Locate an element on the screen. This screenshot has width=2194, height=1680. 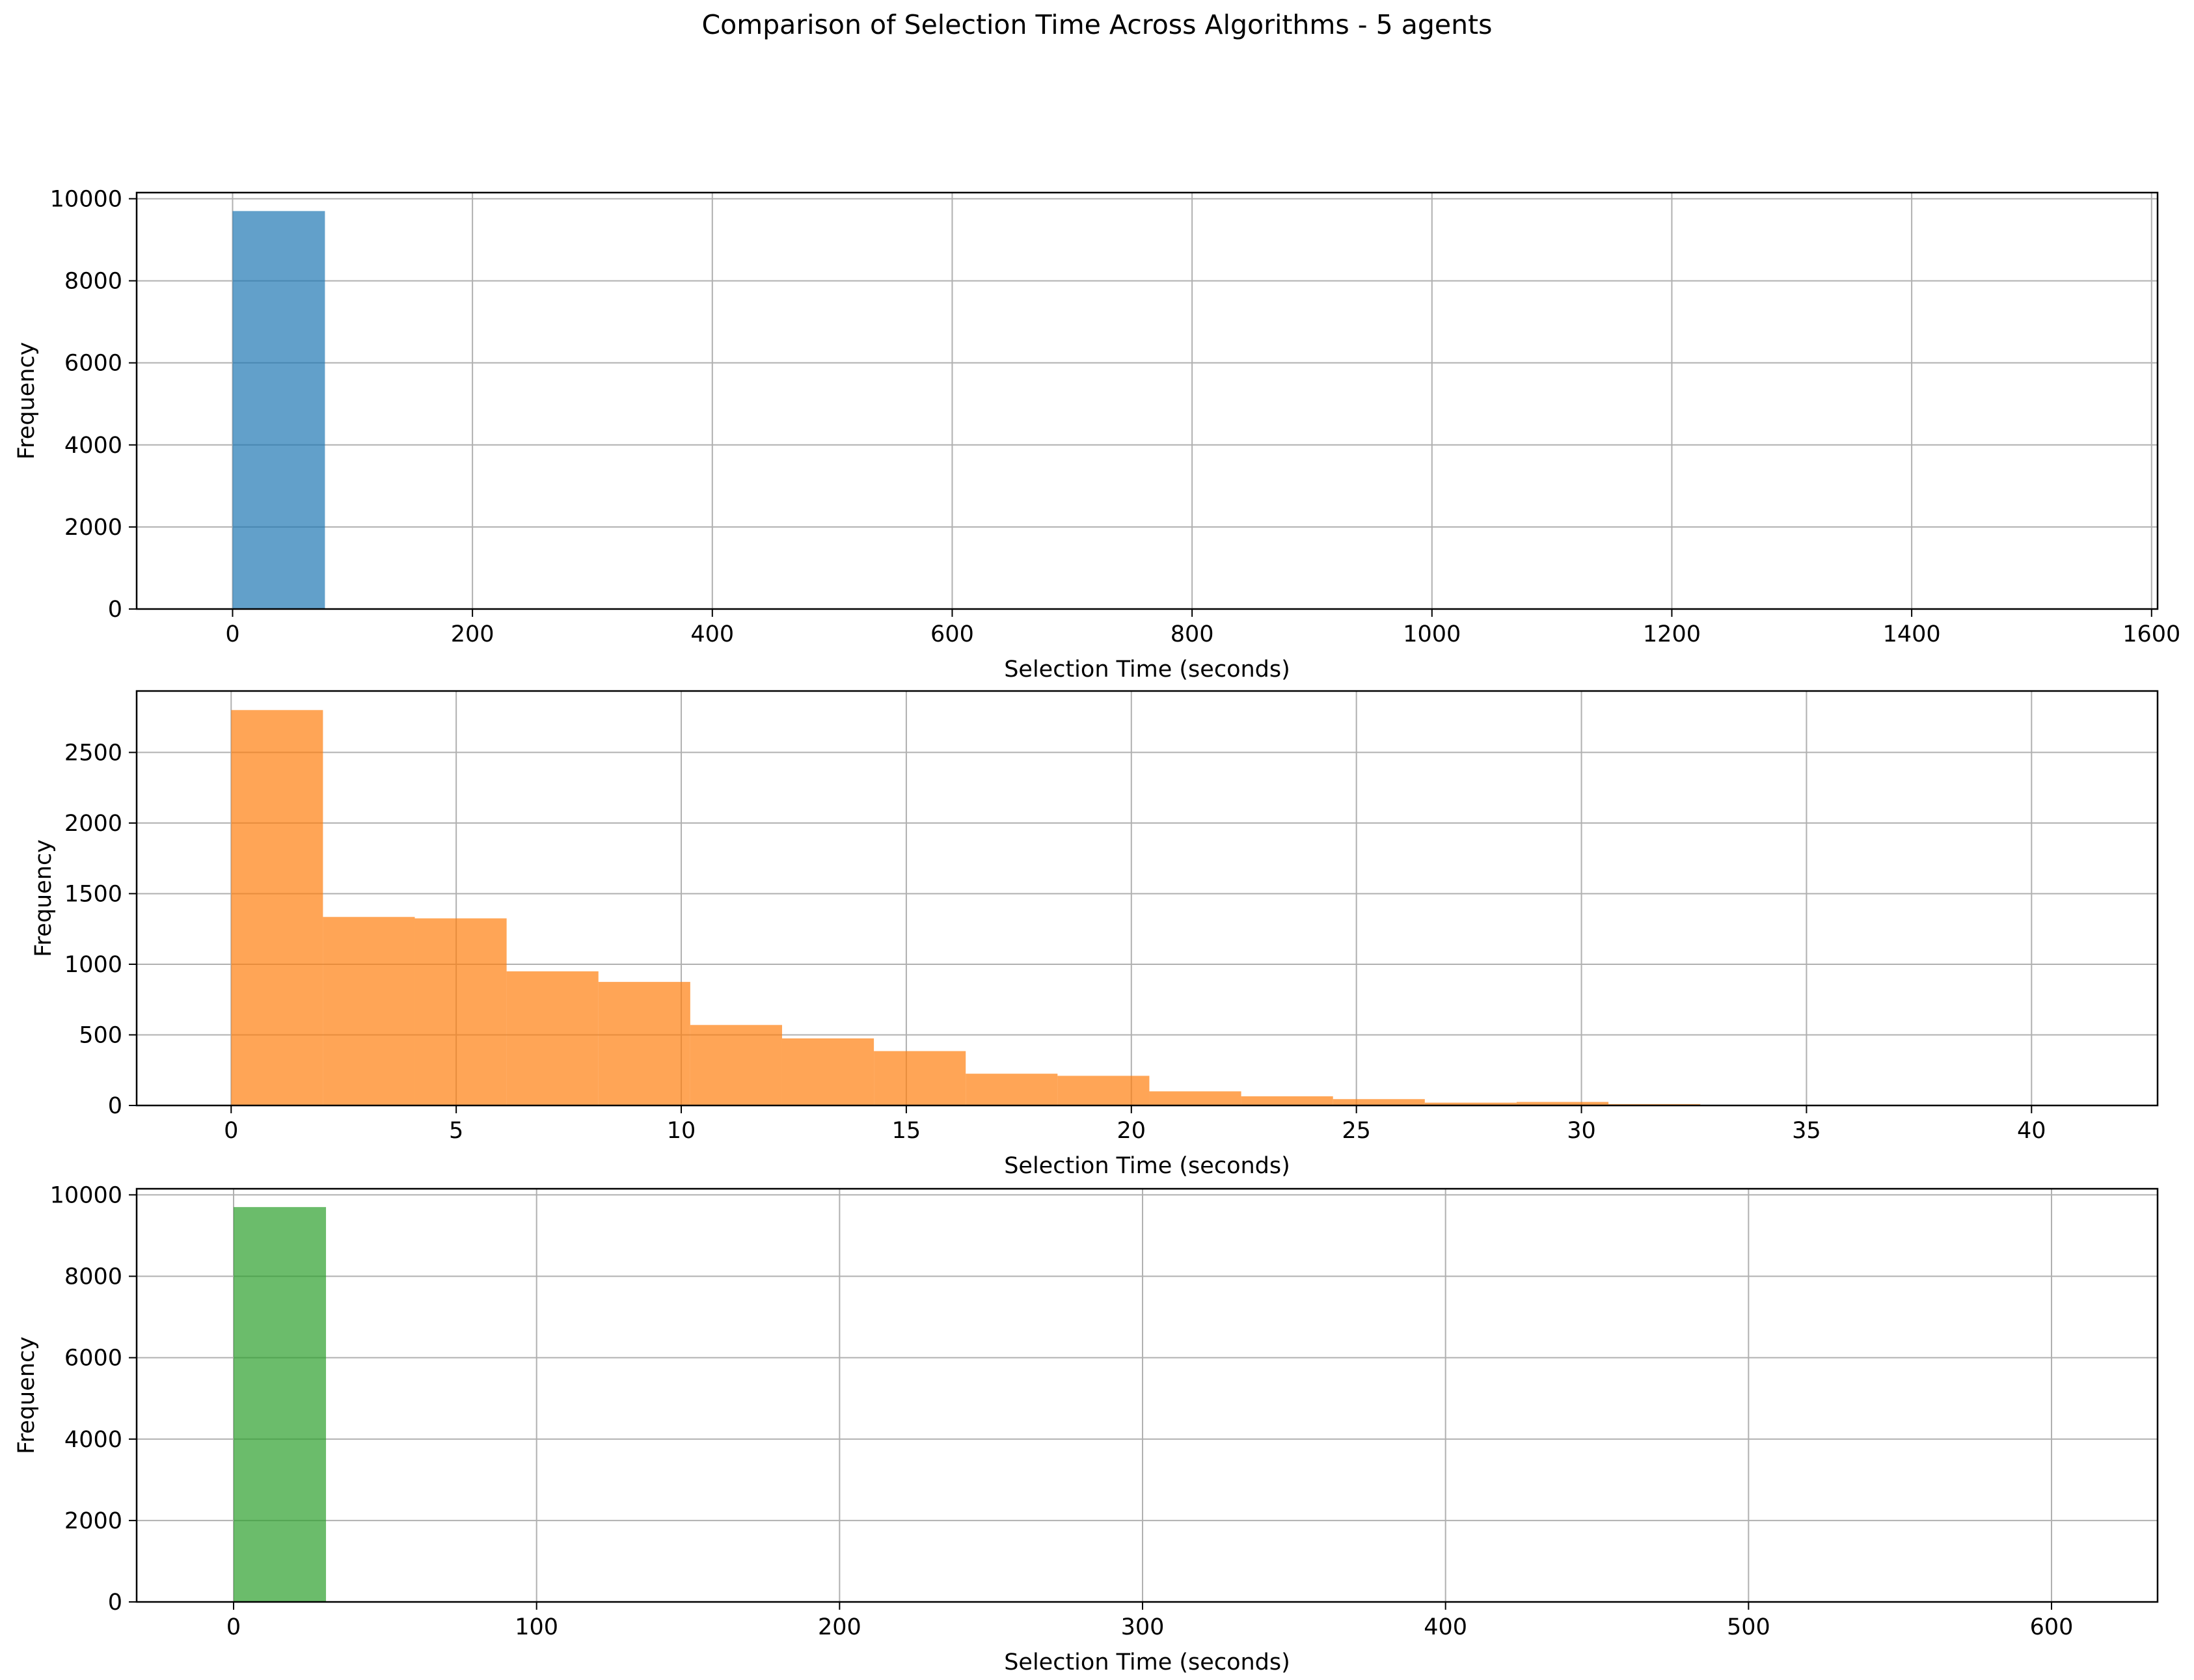
x-tick-label: 1400 is located at coordinates (1912, 634).